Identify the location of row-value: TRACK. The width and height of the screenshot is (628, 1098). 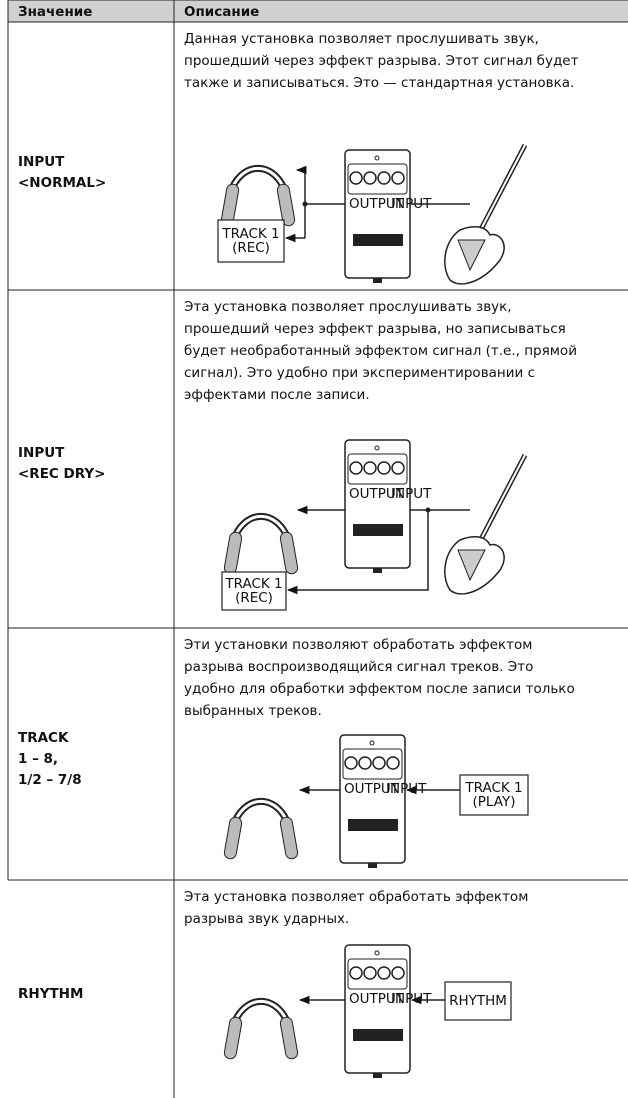
(43, 738).